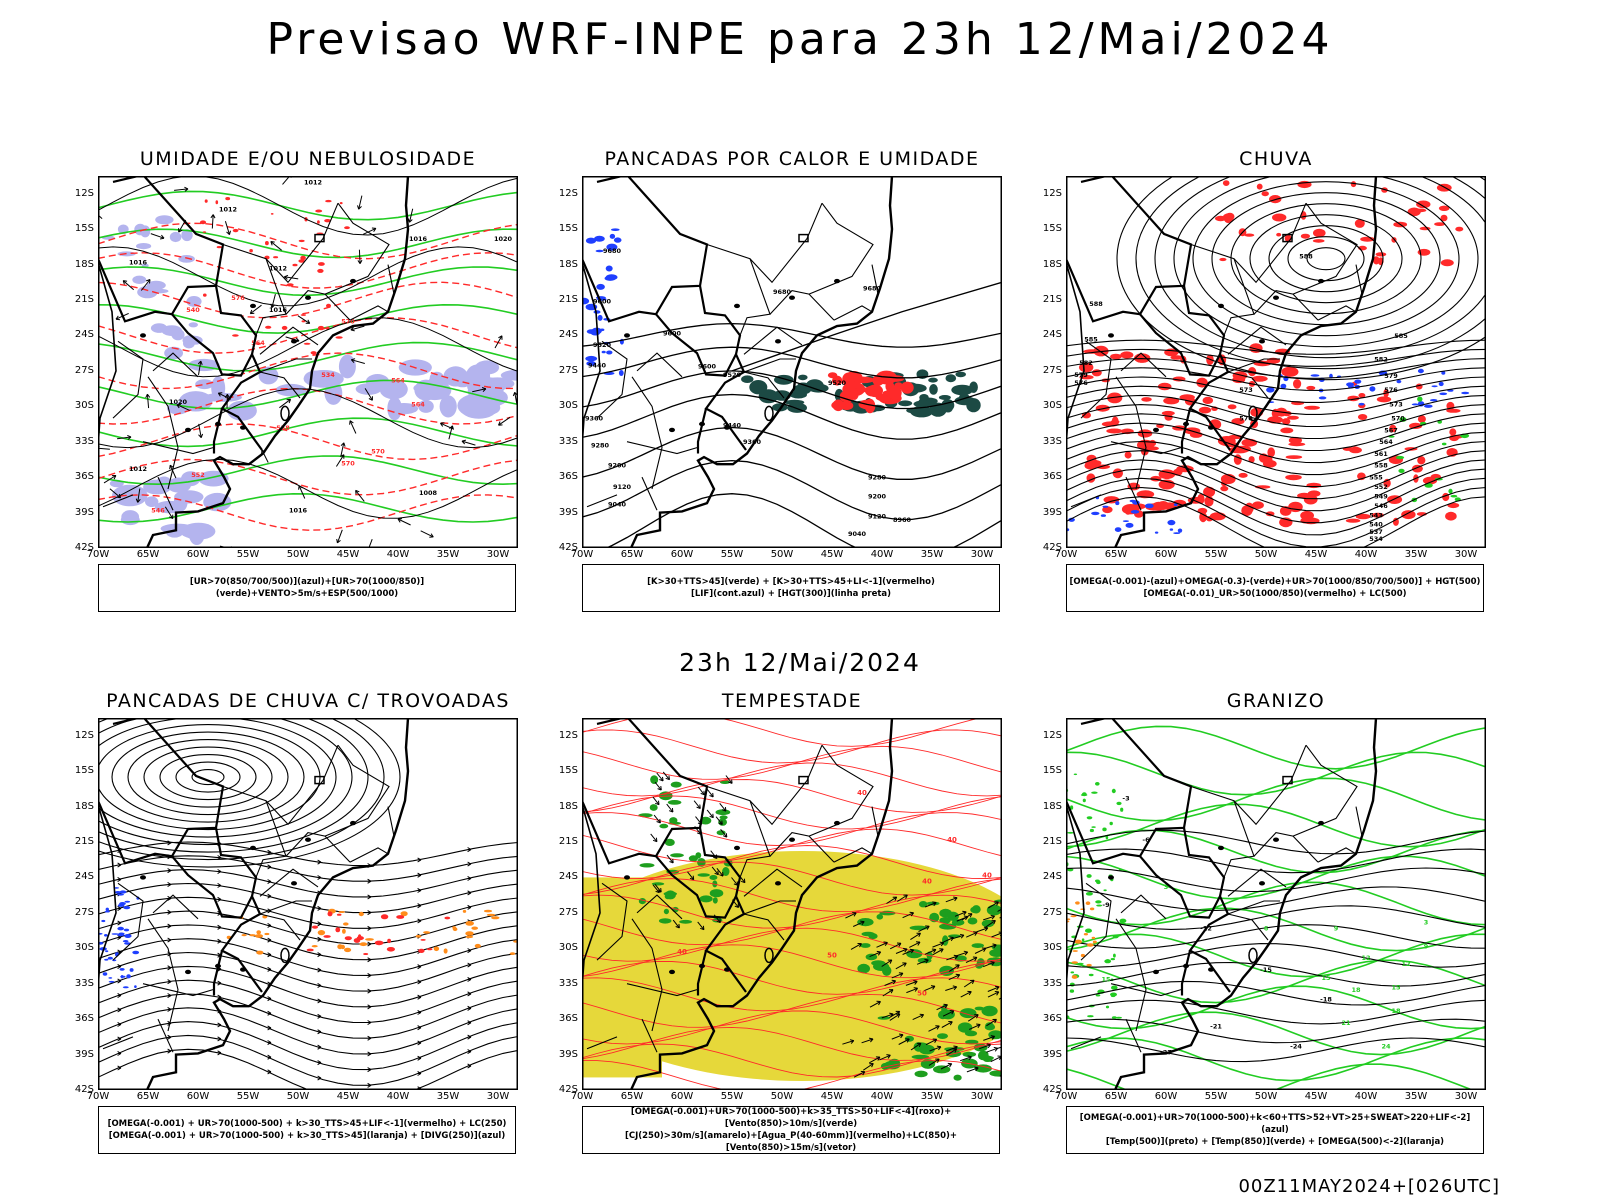 This screenshot has height=1200, width=1600. I want to click on contour-label: 9120, so click(622, 487).